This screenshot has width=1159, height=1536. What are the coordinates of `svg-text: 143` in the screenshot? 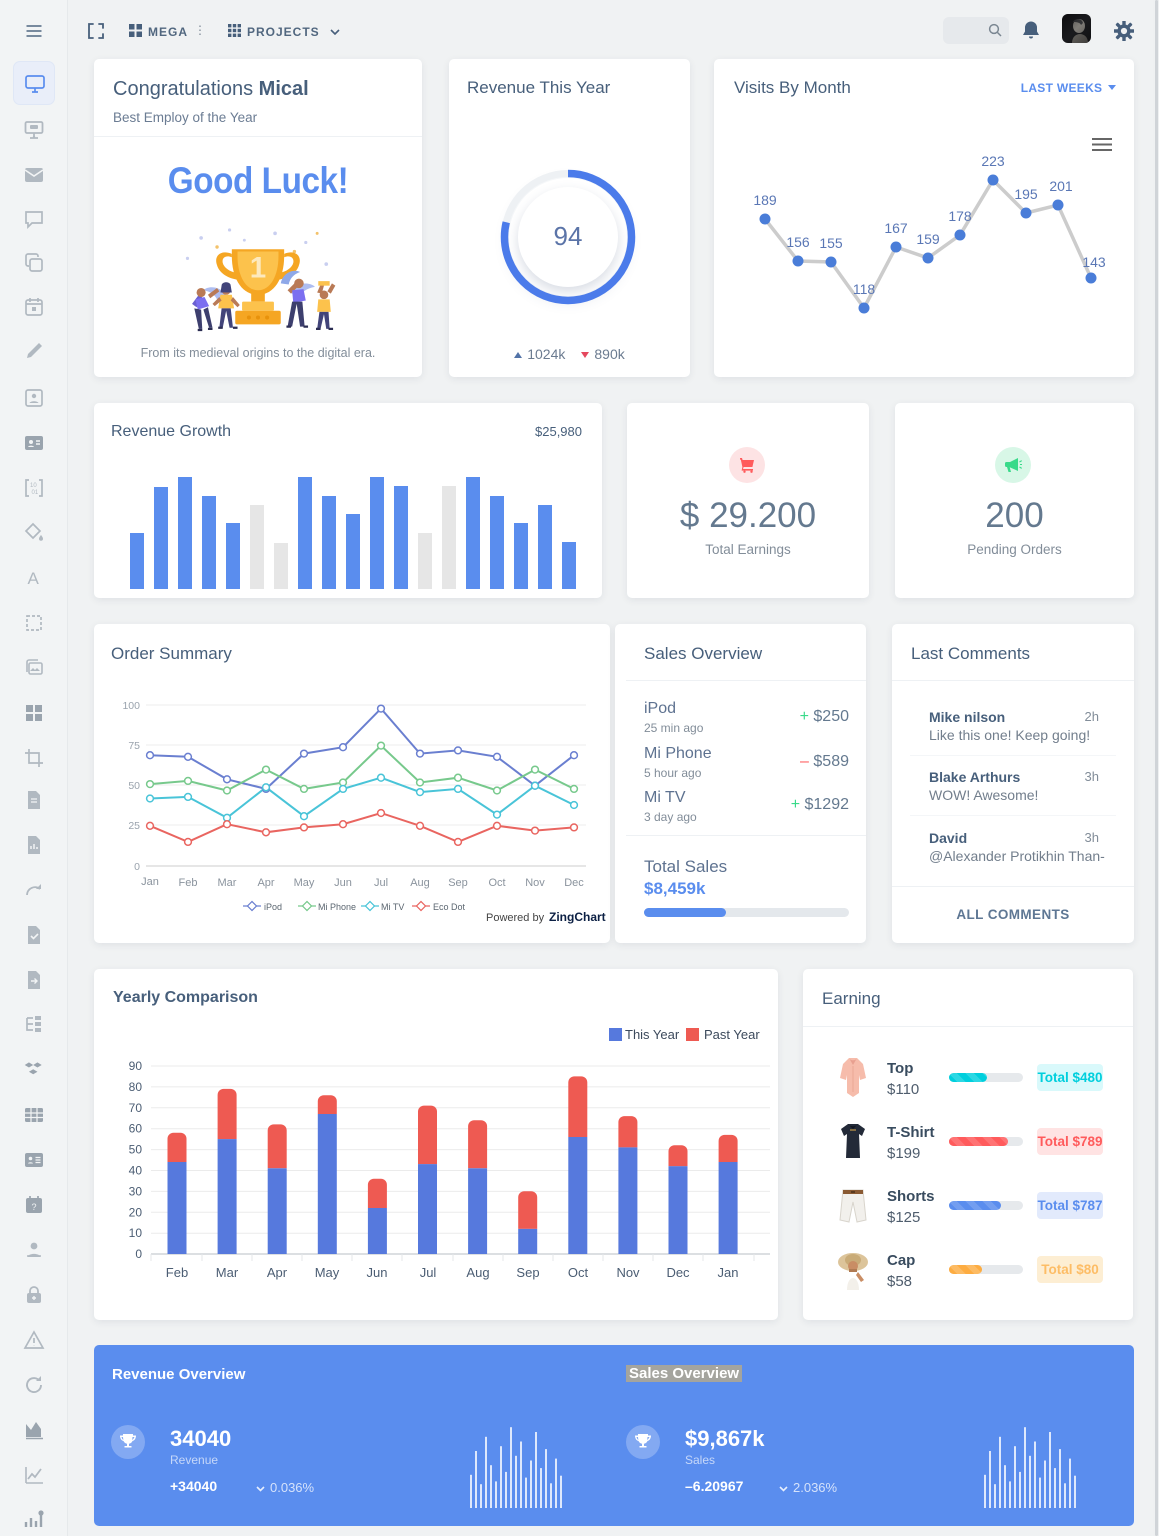 It's located at (1094, 262).